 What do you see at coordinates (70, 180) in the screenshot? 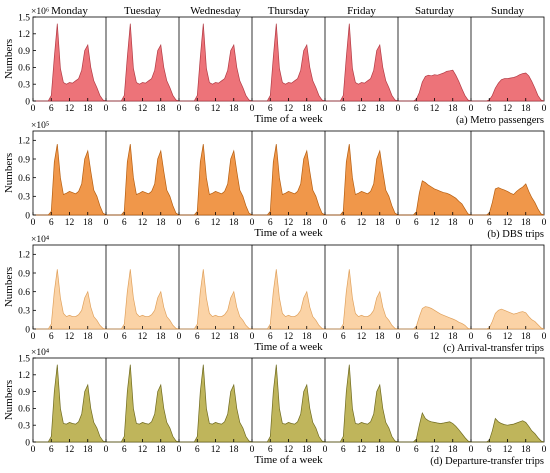
I see `area-monday` at bounding box center [70, 180].